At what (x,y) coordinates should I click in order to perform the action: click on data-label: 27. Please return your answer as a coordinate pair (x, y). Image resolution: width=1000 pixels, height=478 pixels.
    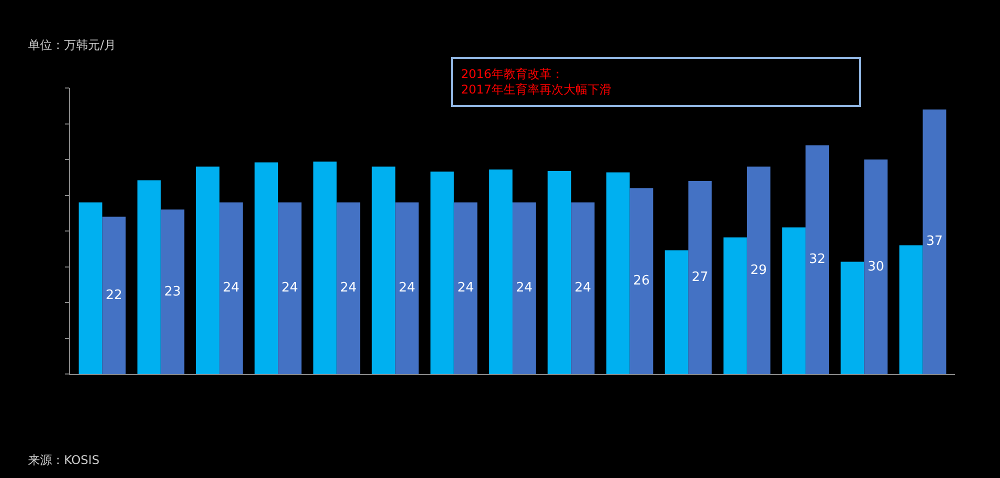
    Looking at the image, I should click on (700, 277).